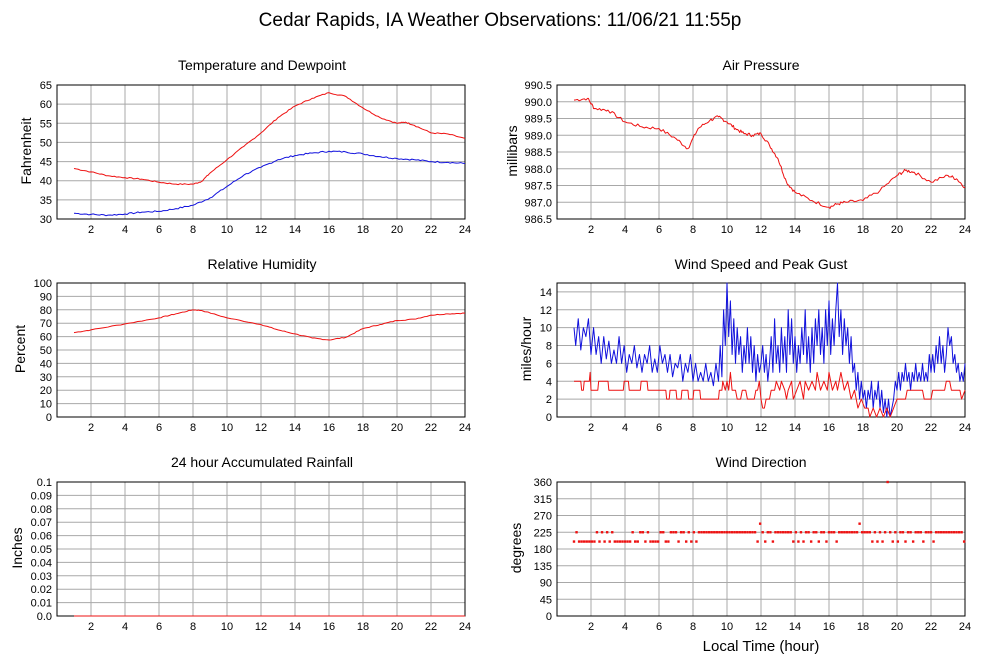  What do you see at coordinates (549, 382) in the screenshot?
I see `wind-y-tick-label: 4` at bounding box center [549, 382].